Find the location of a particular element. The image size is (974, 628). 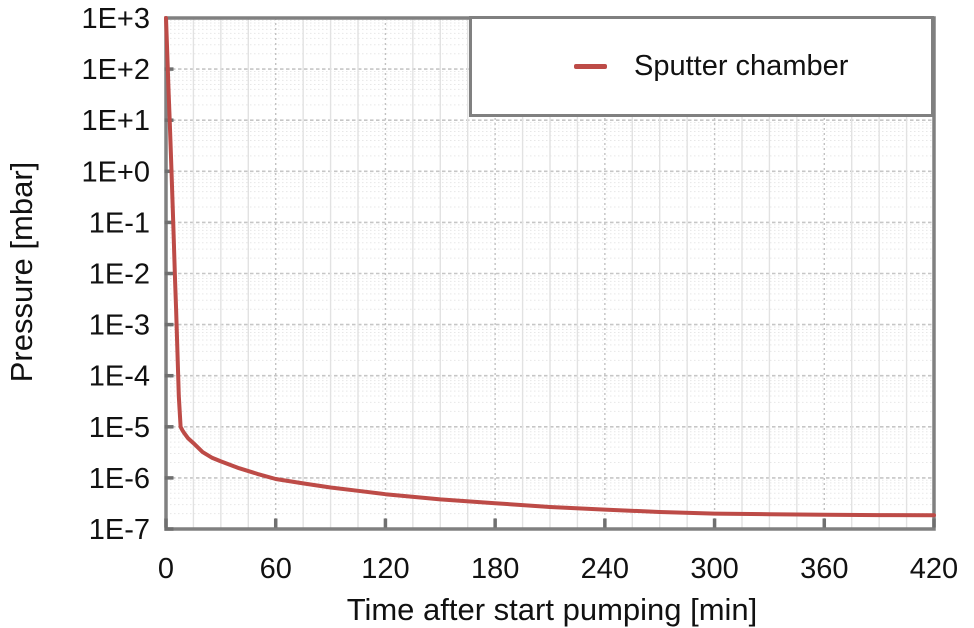

svg-text: 1E+3 is located at coordinates (115, 19).